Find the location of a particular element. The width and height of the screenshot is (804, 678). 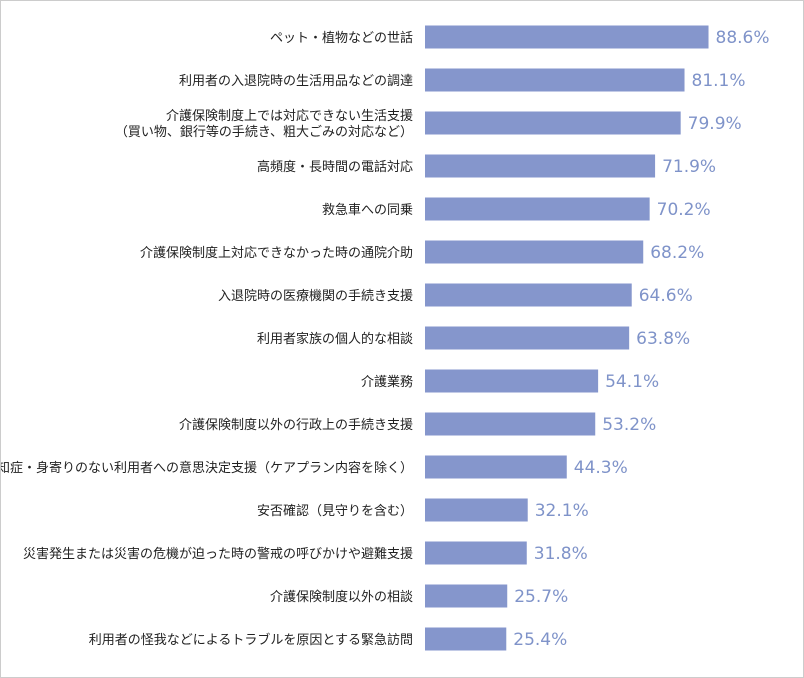

category-label-5: 救急車への同乗 is located at coordinates (367, 210).